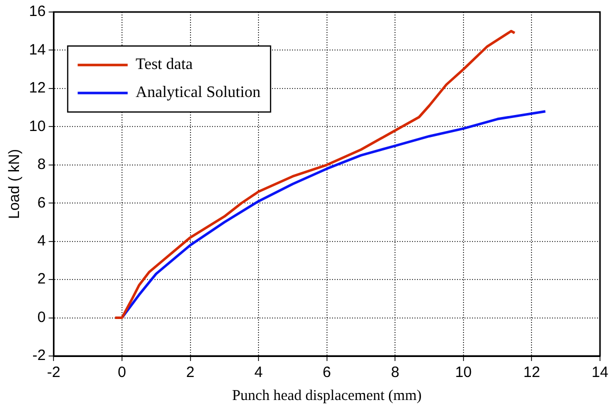  I want to click on y-tick-label: 4, so click(41, 241).